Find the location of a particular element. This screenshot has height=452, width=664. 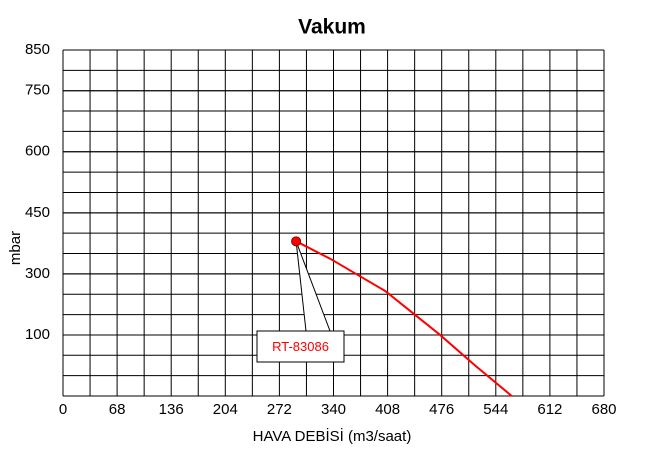

y-tick-label: 100 is located at coordinates (37, 334).